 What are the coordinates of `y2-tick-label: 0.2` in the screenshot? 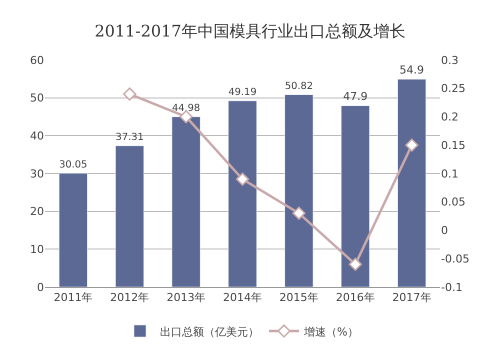 It's located at (449, 117).